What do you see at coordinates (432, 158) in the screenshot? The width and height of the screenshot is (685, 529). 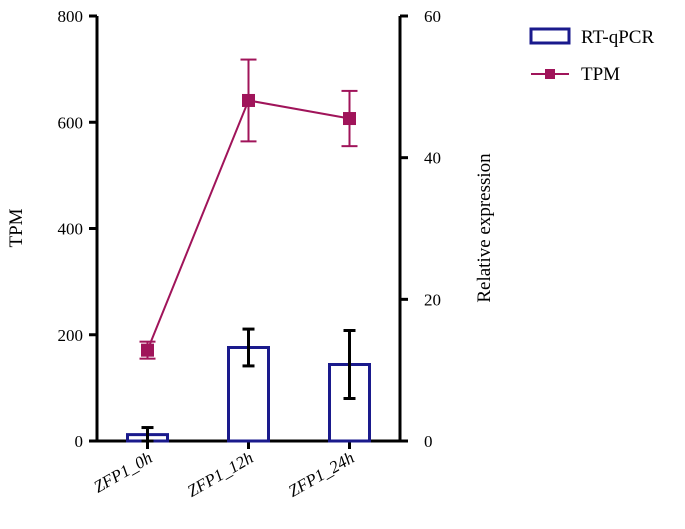 I see `right-tick-label: 40` at bounding box center [432, 158].